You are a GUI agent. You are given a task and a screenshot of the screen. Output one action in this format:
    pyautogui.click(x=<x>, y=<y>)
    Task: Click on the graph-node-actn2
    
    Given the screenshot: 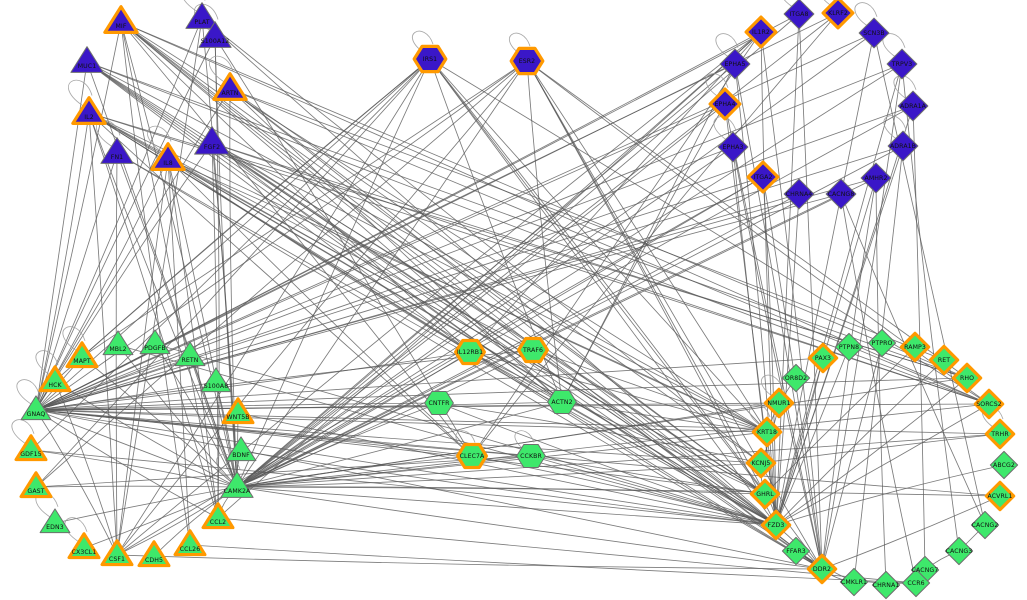 What is the action you would take?
    pyautogui.click(x=562, y=402)
    